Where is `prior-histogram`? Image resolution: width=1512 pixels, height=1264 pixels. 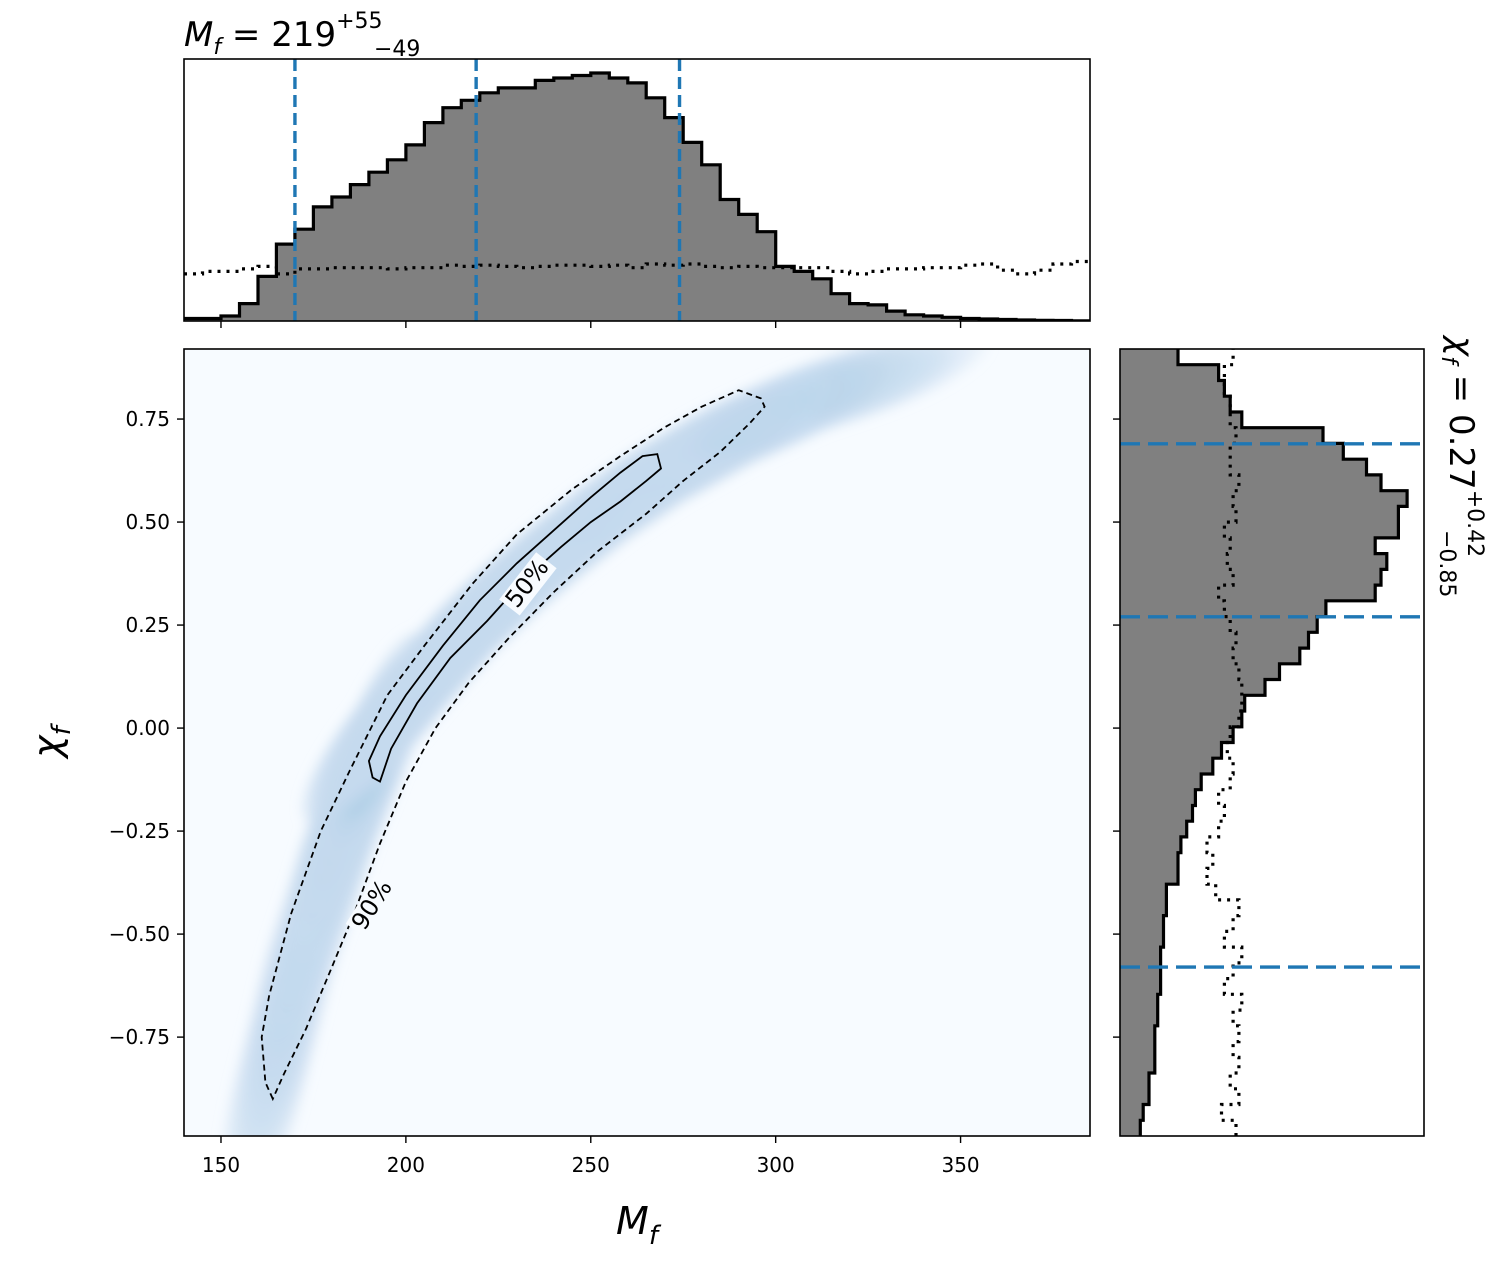
prior-histogram is located at coordinates (1224, 742).